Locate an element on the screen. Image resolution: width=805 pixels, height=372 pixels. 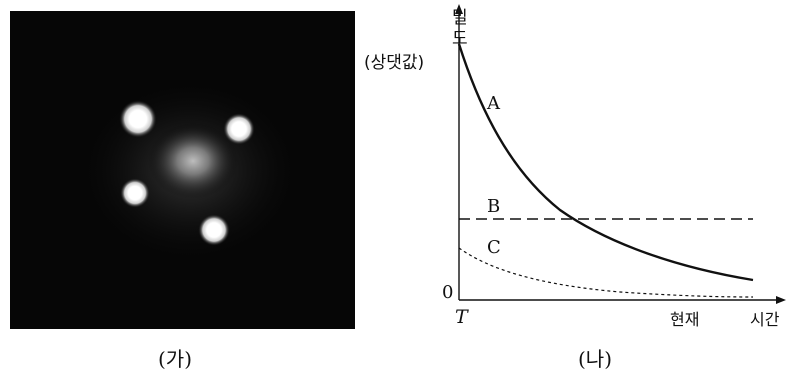
curve-c is located at coordinates (606, 272).